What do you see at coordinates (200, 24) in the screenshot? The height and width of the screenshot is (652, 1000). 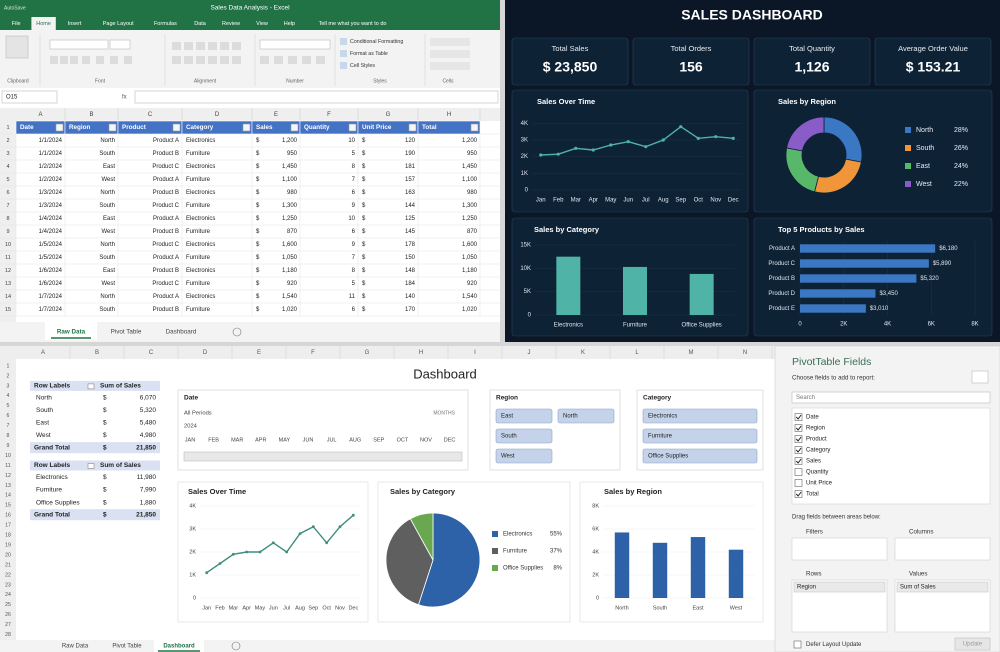 I see `ribbon-tab: Data` at bounding box center [200, 24].